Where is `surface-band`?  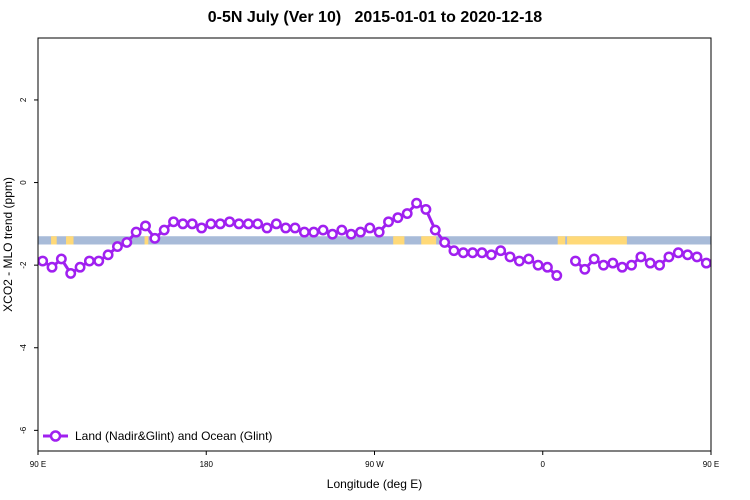 surface-band is located at coordinates (394, 240).